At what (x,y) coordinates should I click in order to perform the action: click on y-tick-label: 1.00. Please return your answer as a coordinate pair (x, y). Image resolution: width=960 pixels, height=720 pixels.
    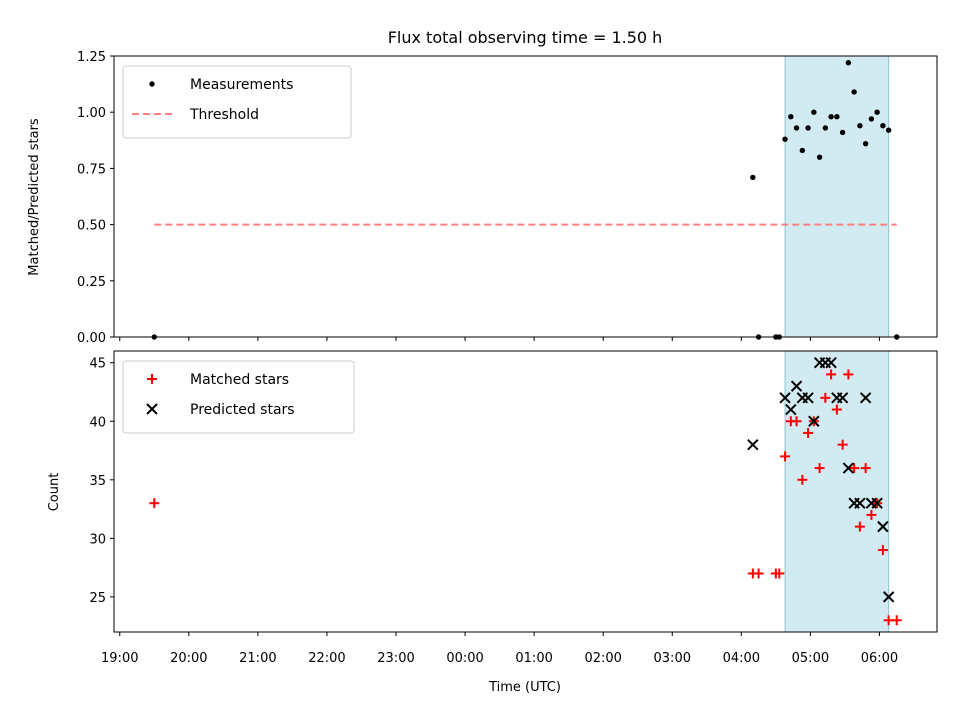
    Looking at the image, I should click on (91, 113).